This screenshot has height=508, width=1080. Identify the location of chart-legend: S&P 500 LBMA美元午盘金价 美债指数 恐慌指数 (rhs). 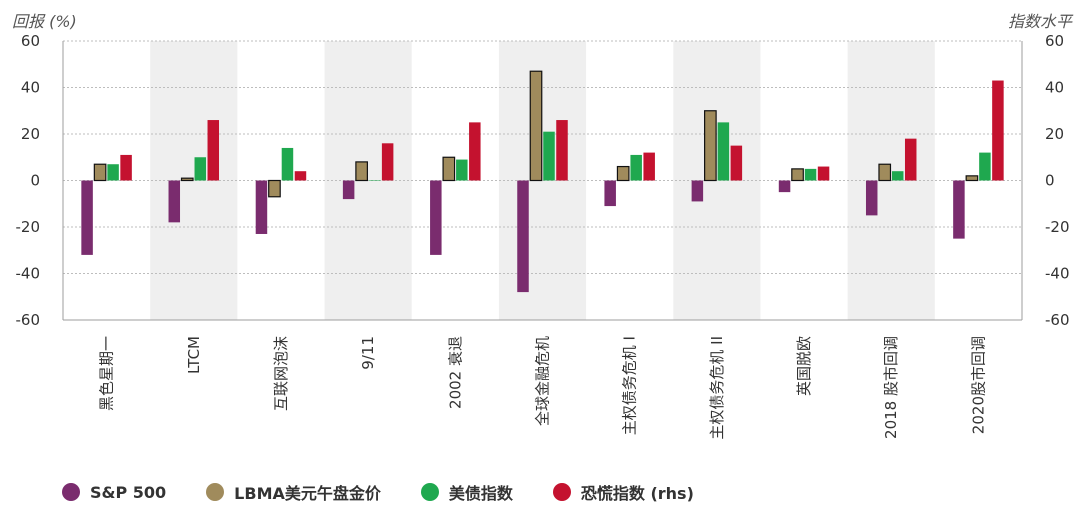
(378, 492).